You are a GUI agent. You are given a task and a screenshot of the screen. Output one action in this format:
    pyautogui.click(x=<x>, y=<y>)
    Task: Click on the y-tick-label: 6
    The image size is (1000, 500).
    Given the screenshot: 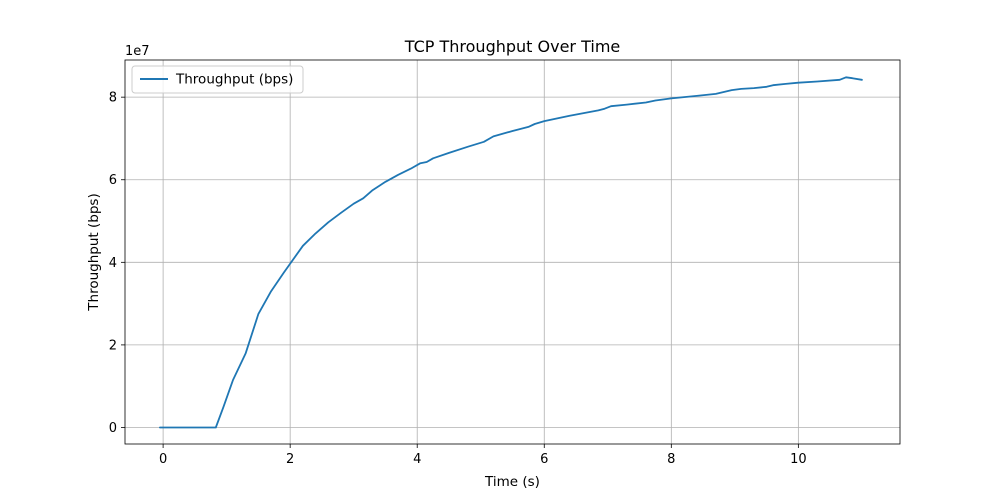 What is the action you would take?
    pyautogui.click(x=113, y=180)
    